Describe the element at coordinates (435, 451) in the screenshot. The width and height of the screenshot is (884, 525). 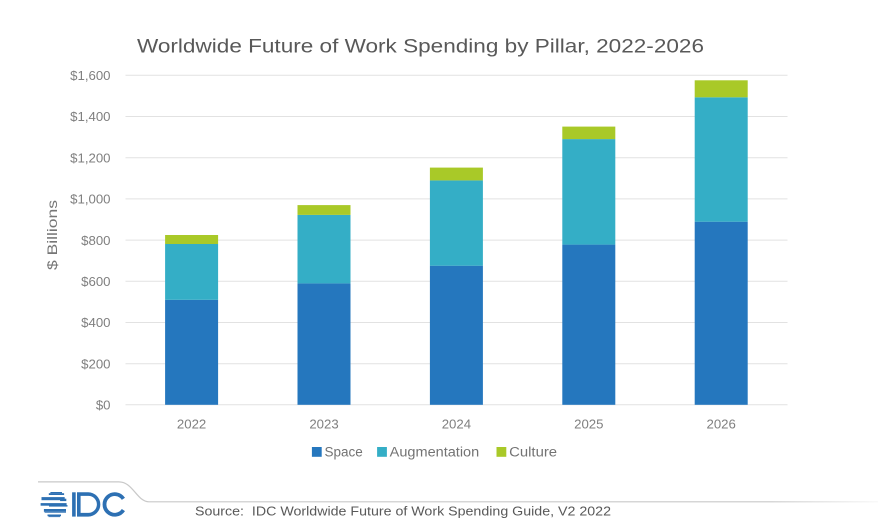
I see `svg-text: Augmentation` at that location.